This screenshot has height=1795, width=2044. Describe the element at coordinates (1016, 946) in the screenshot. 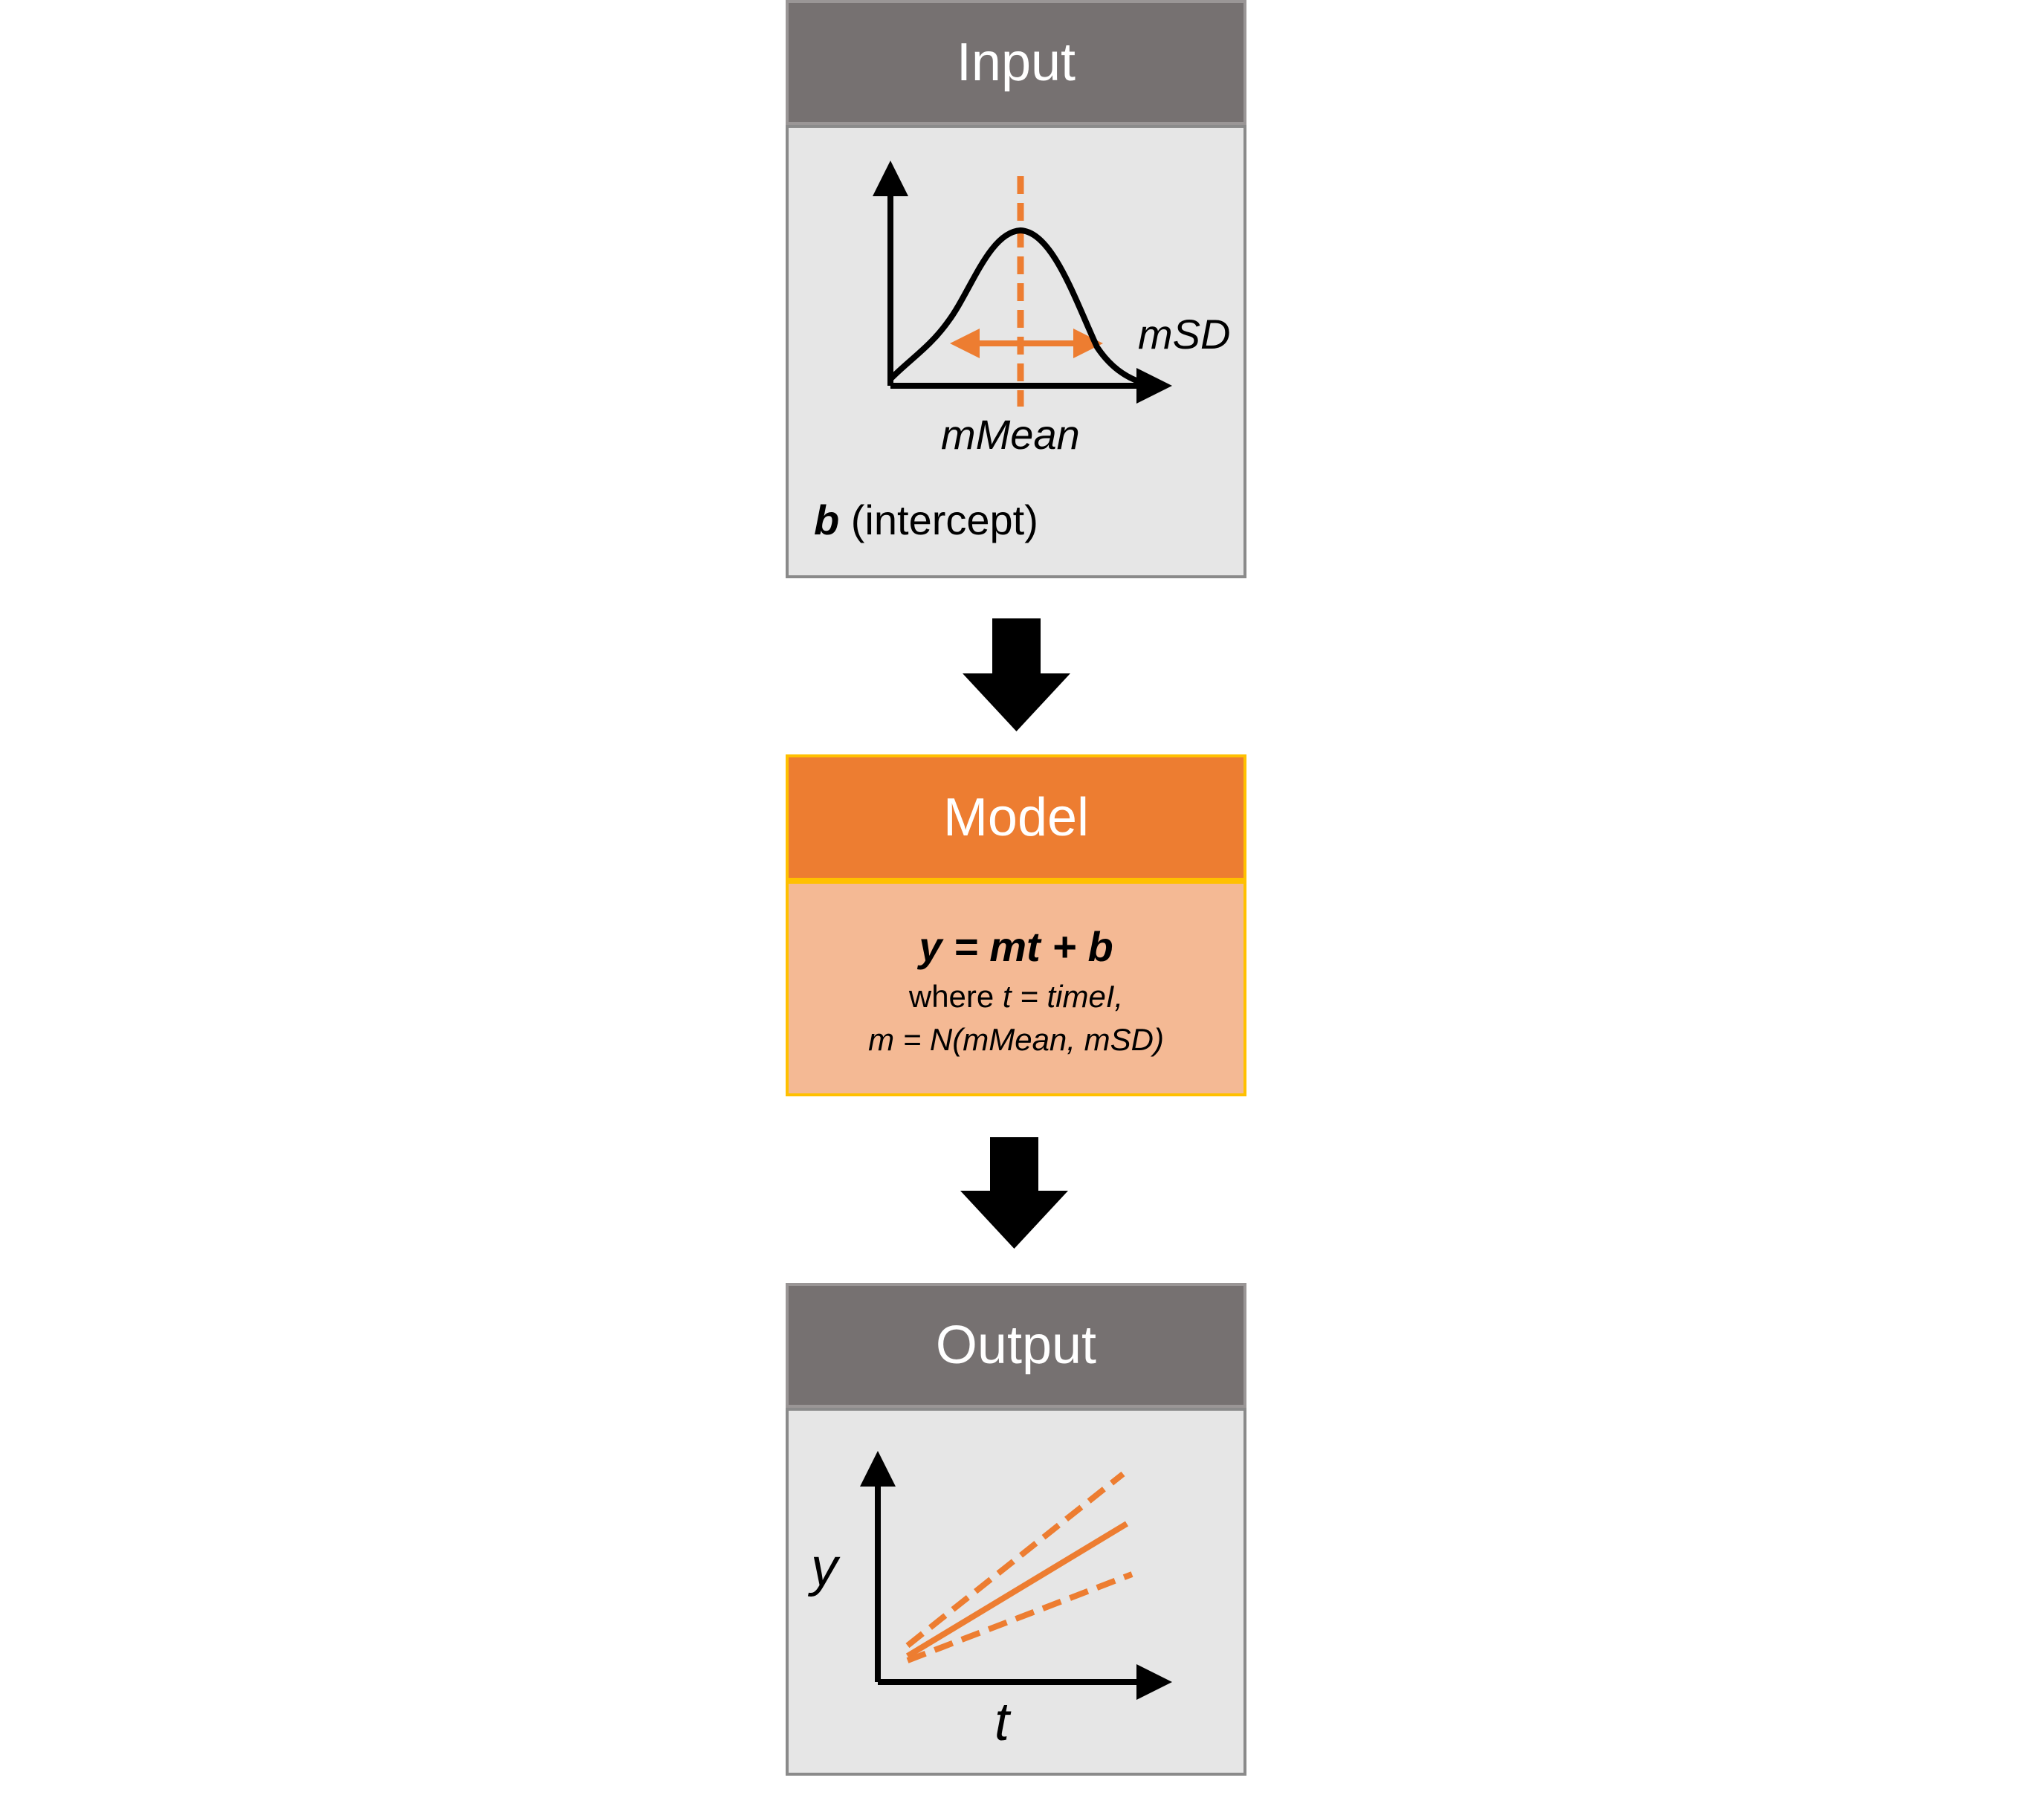

I see `model-equation: y = mt + b` at that location.